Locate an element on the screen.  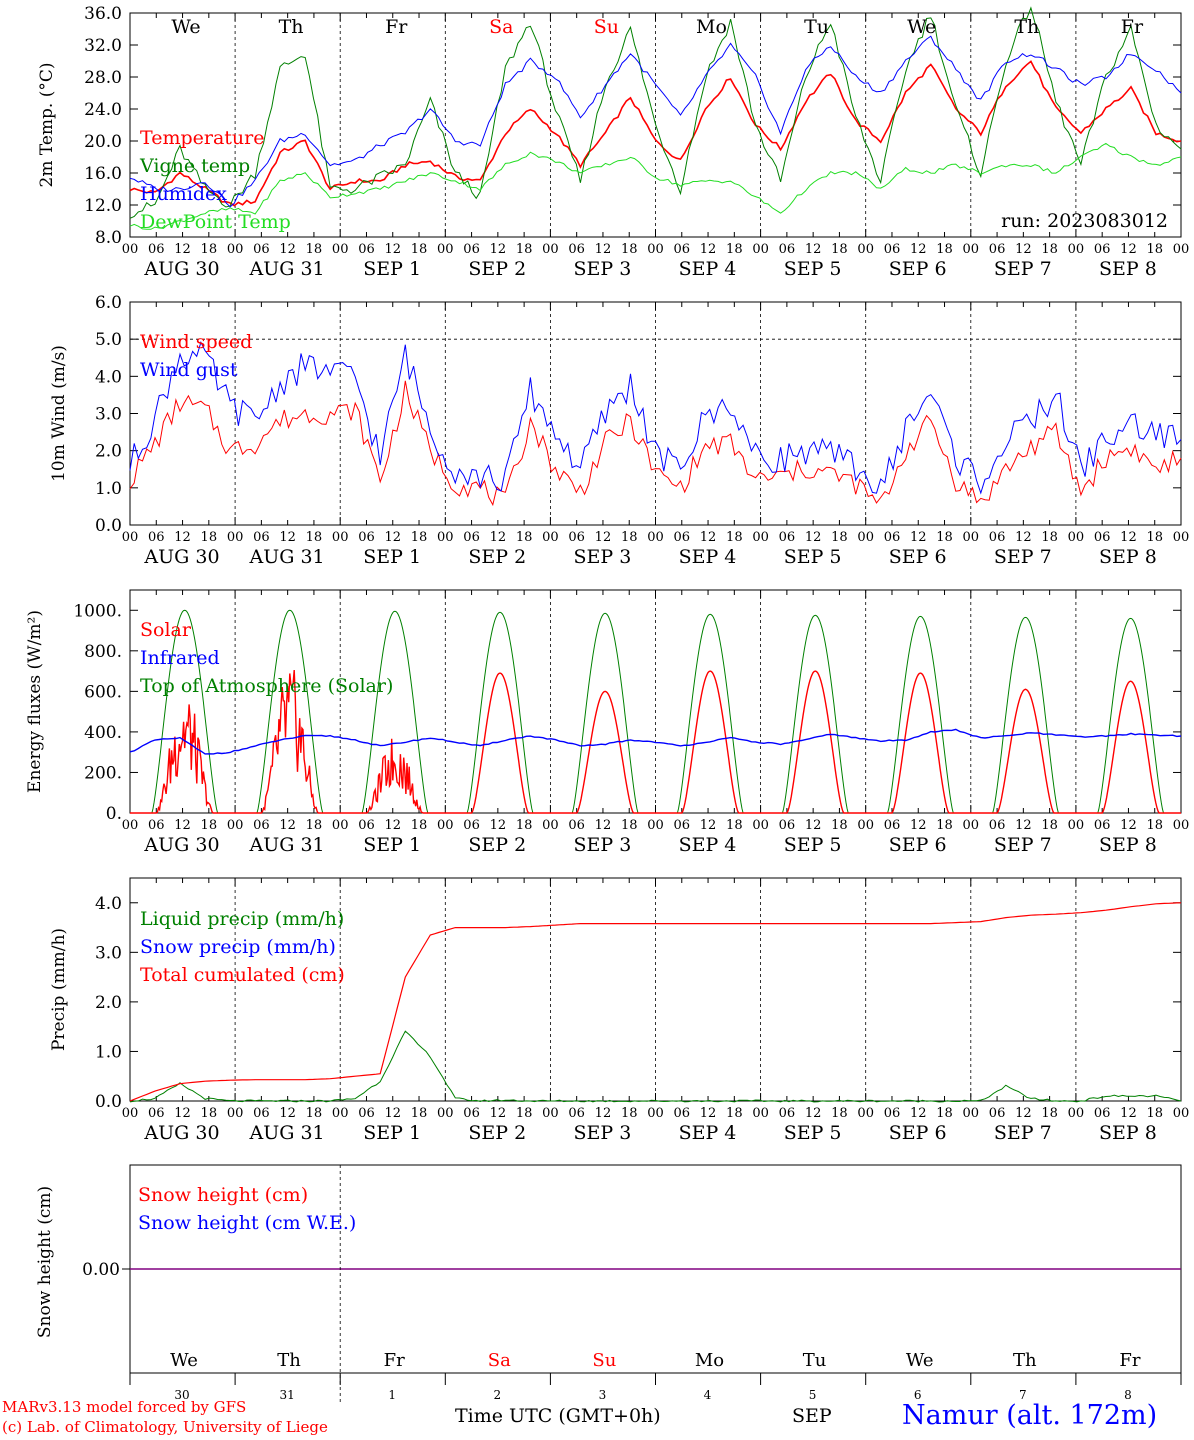
legend-entry: Snow height (cm) is located at coordinates (223, 1195).